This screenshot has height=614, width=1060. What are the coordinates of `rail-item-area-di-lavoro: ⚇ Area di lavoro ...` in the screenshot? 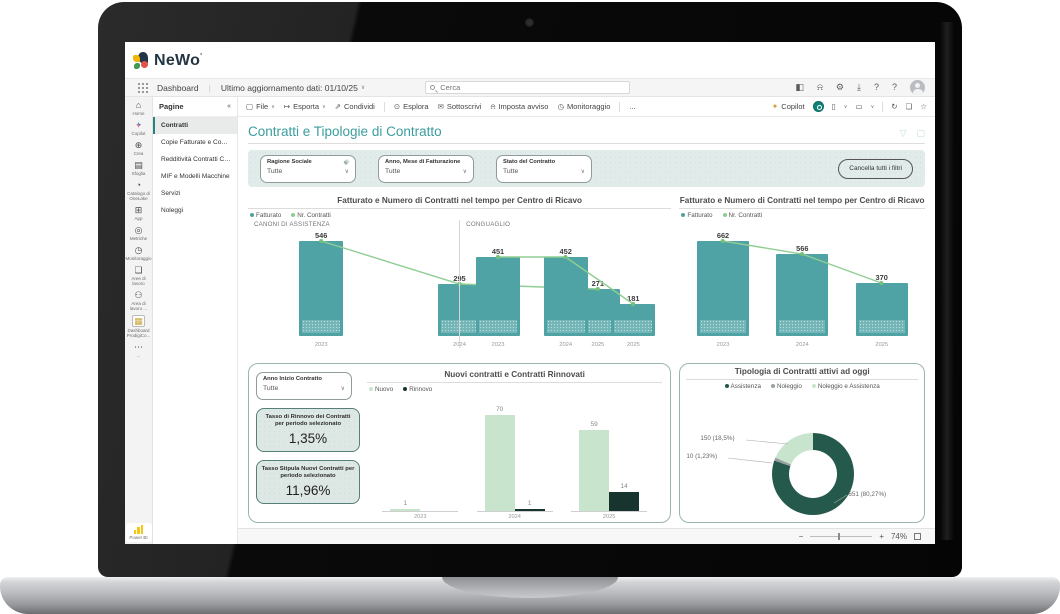 It's located at (139, 300).